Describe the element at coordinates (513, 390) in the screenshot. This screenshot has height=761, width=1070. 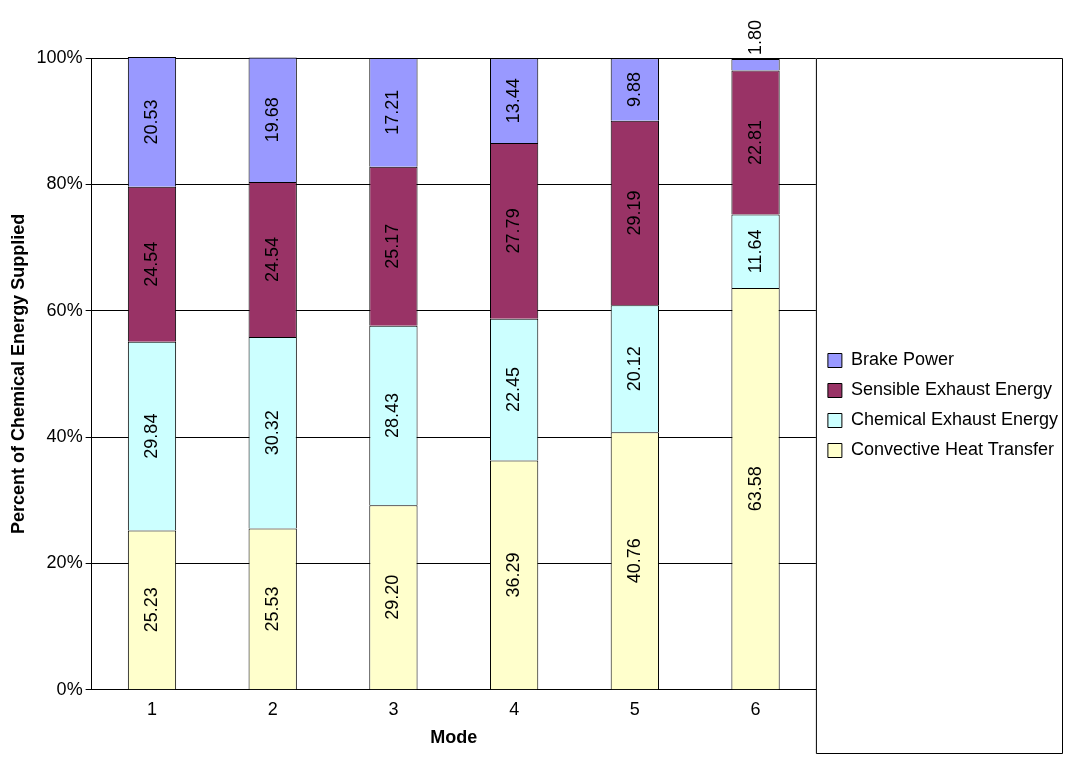
I see `data-label: 22.45` at that location.